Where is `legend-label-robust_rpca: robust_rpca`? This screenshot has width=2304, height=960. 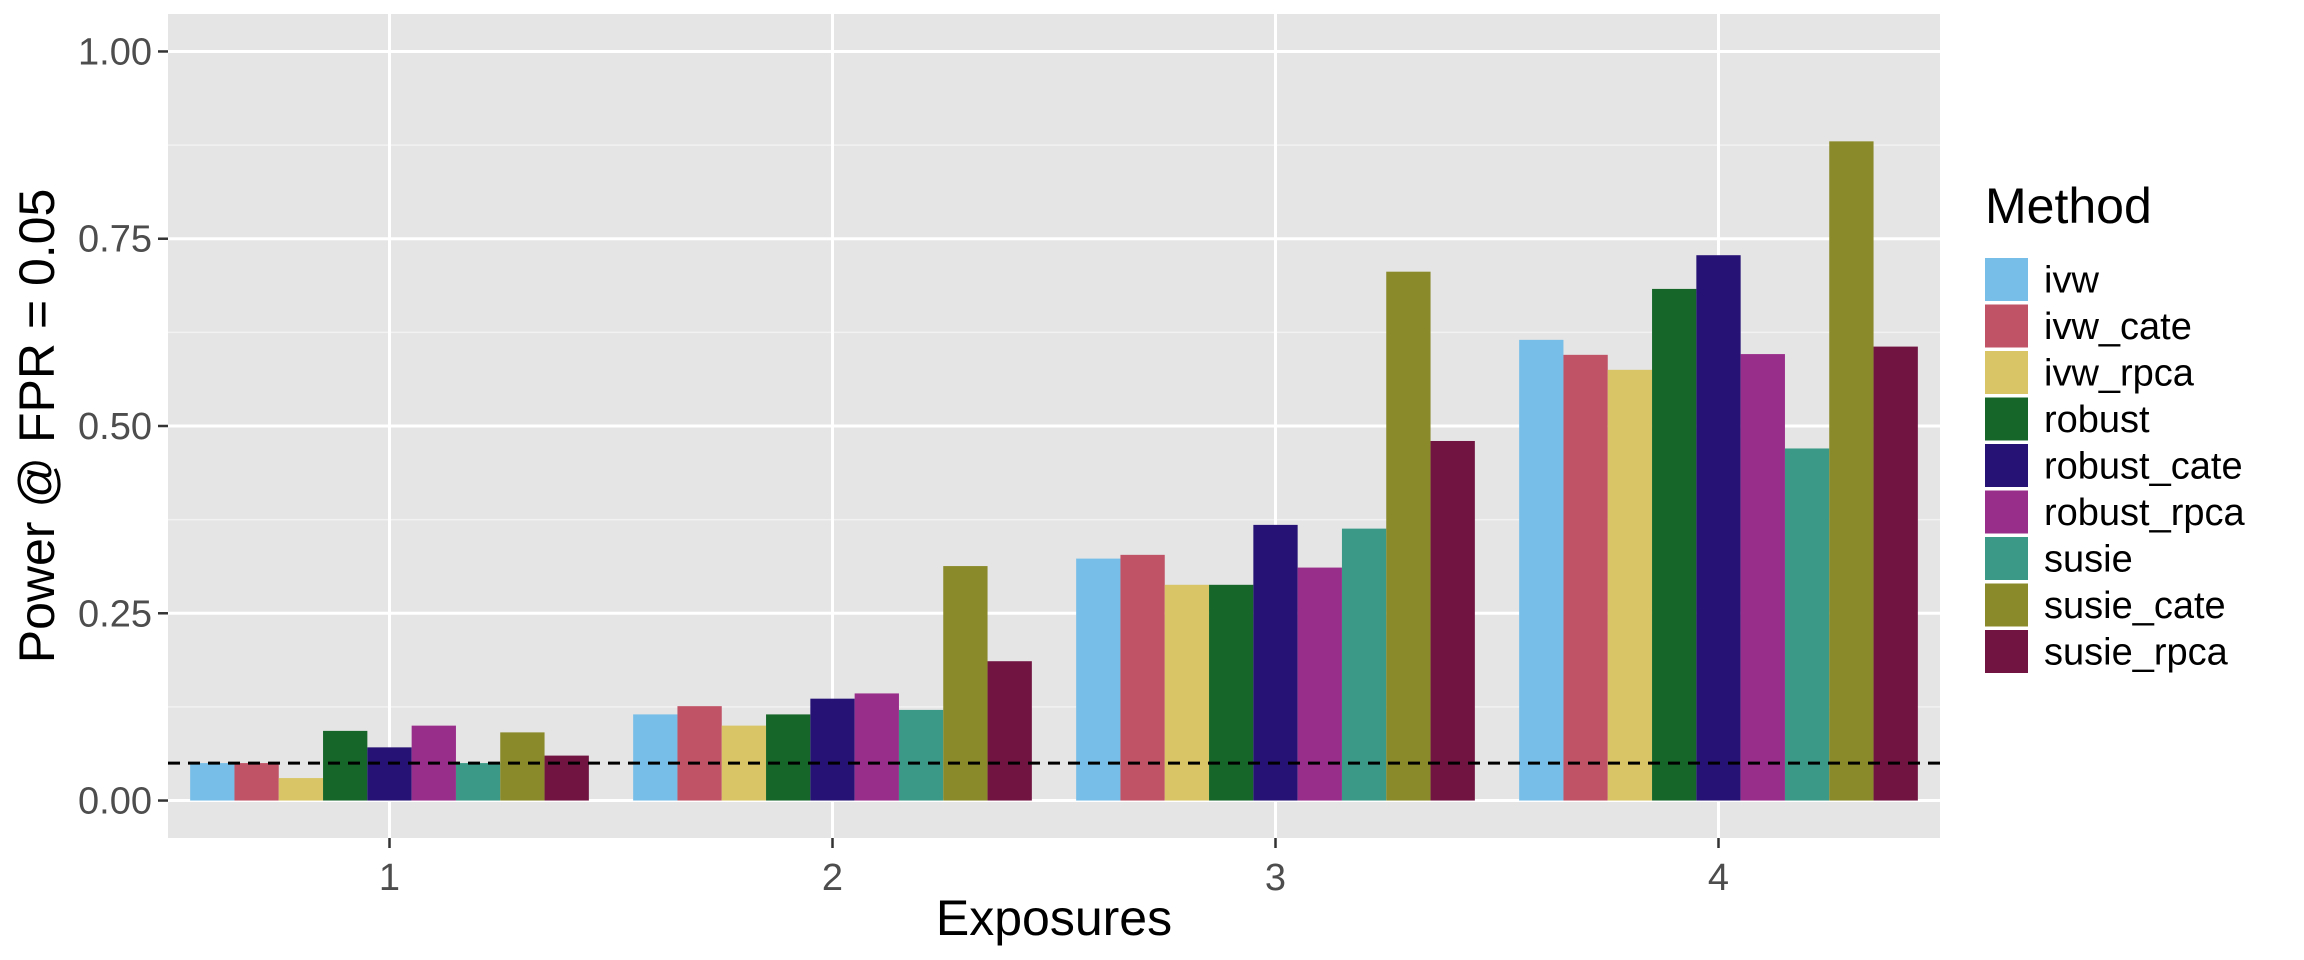 legend-label-robust_rpca: robust_rpca is located at coordinates (2145, 513).